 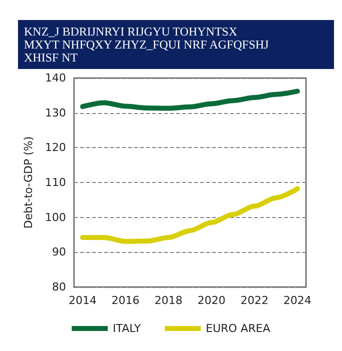 I want to click on y-tick-label: 110, so click(x=55, y=182).